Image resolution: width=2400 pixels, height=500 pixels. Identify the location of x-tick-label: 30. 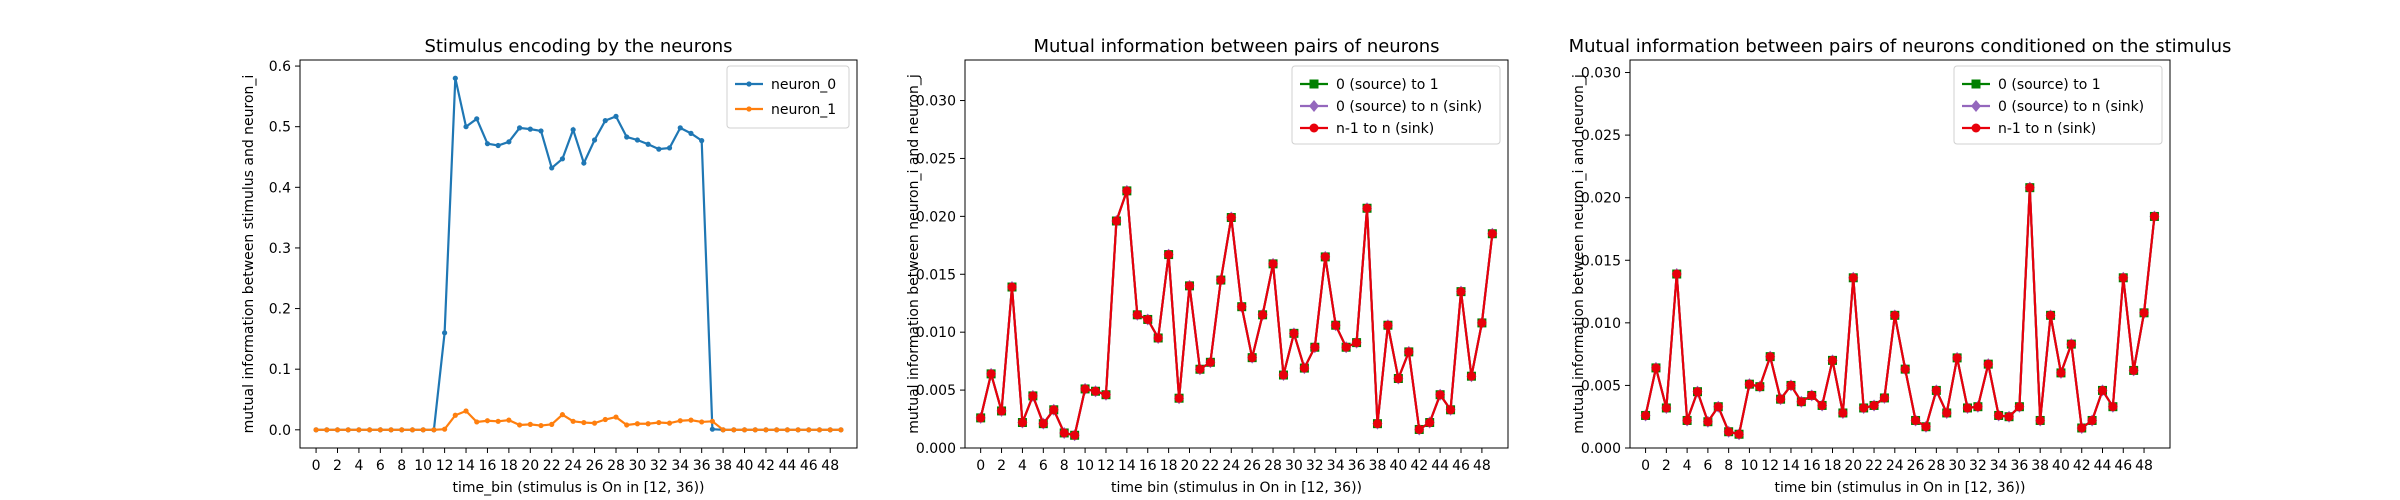
(637, 466).